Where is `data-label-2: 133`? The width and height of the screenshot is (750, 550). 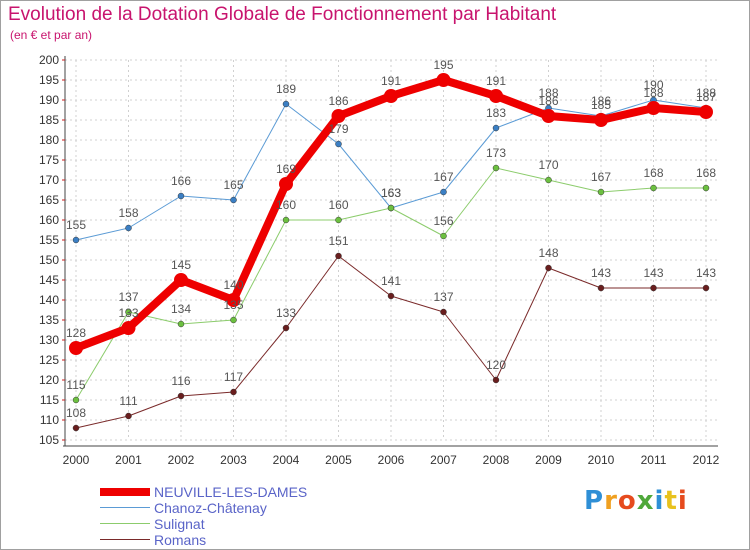 data-label-2: 133 is located at coordinates (286, 313).